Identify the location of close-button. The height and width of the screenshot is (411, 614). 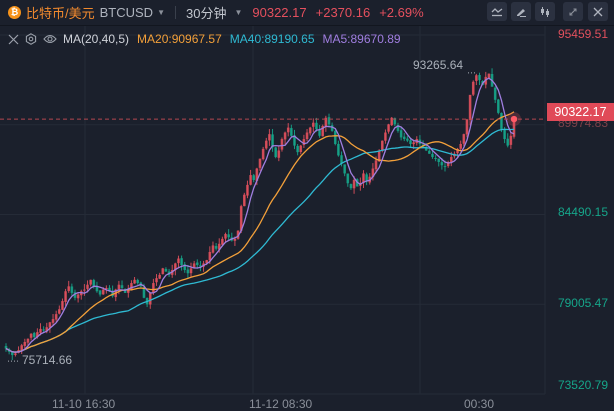
(598, 11).